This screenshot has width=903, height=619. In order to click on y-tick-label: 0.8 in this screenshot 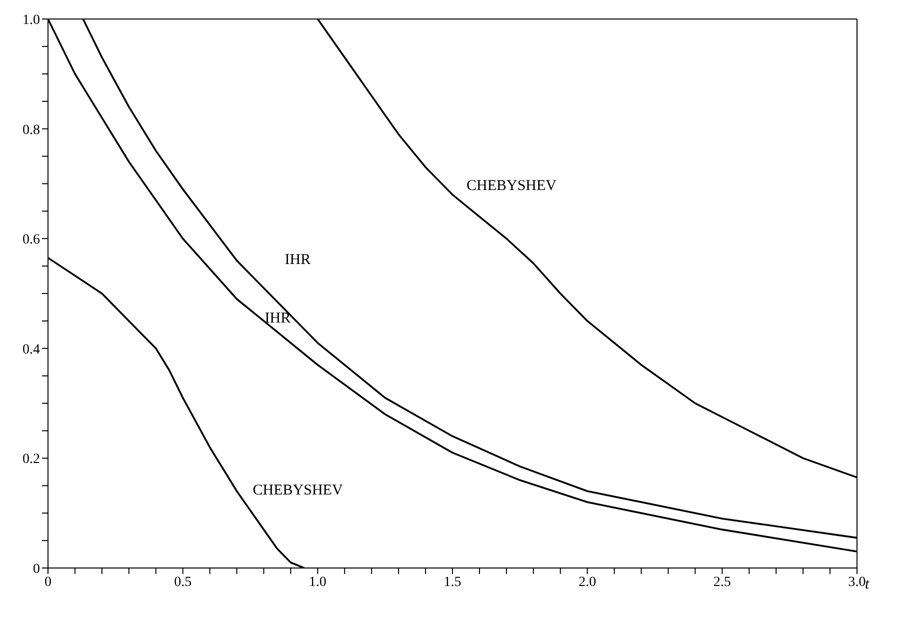, I will do `click(31, 130)`.